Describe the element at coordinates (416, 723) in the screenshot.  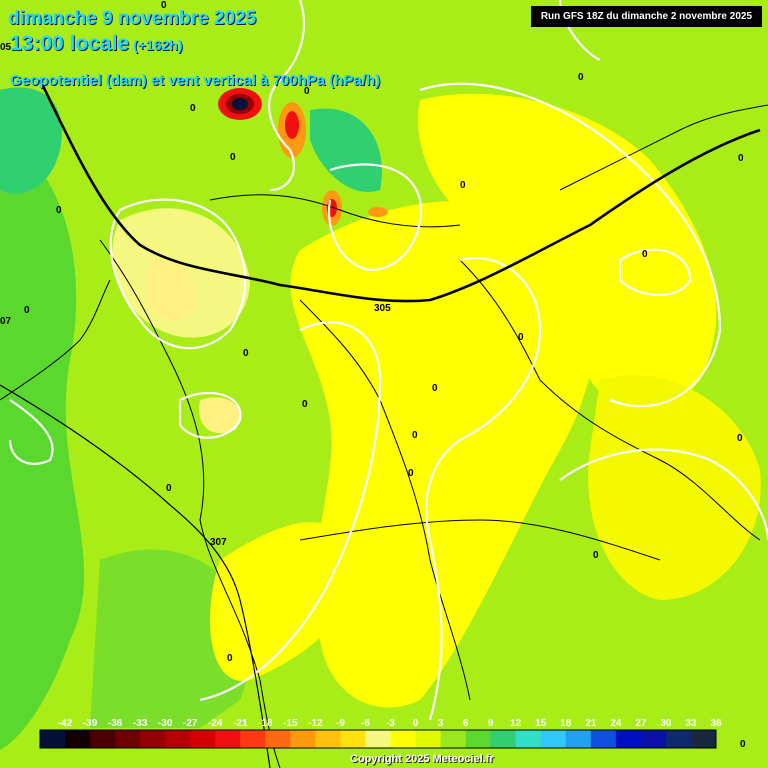
I see `legend-tick-label: 0` at that location.